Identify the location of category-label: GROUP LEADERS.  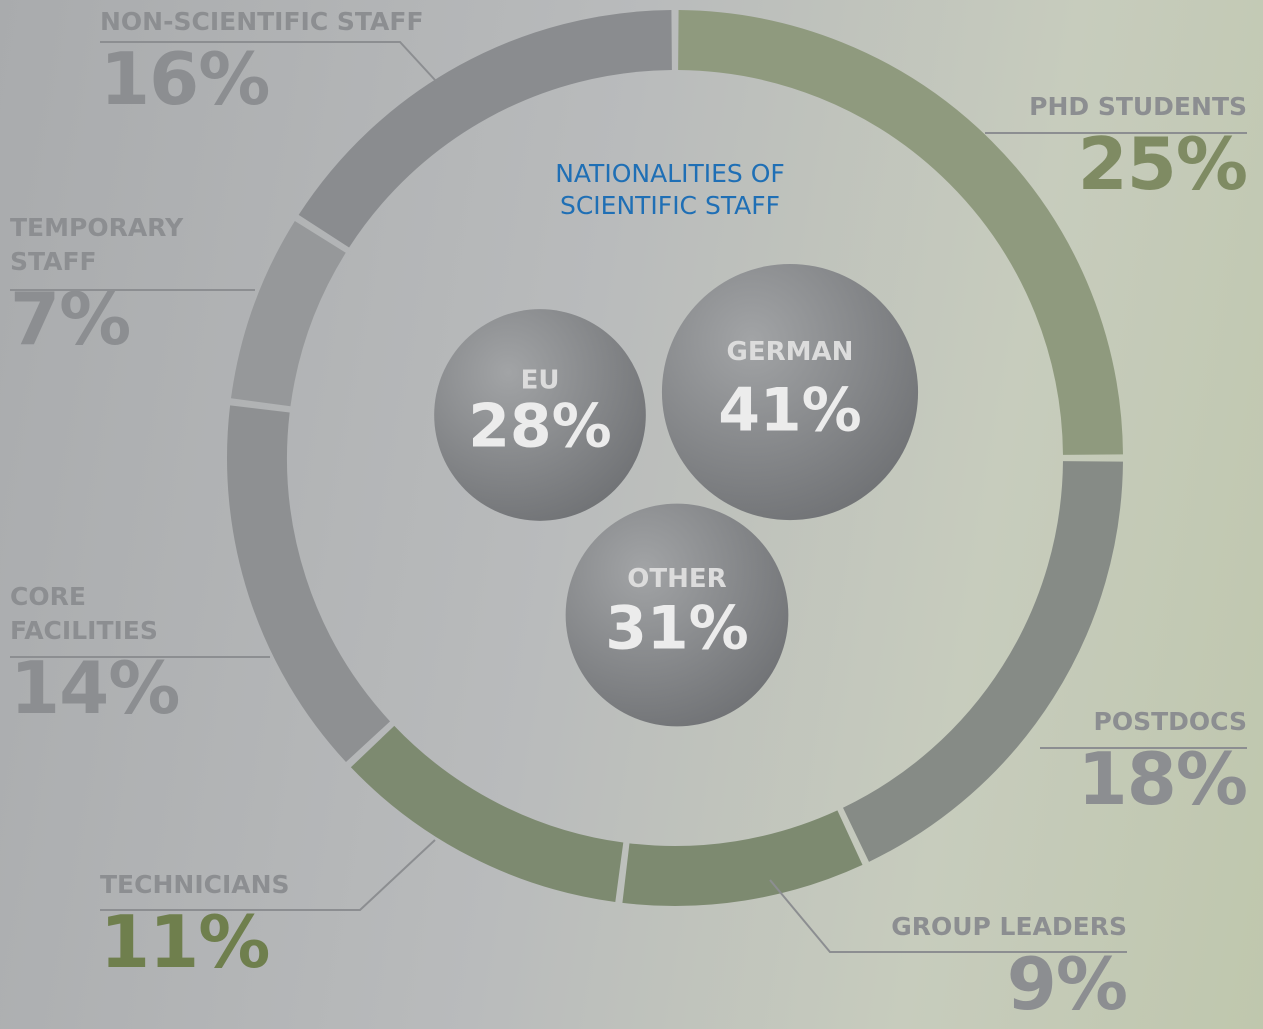
(1009, 926).